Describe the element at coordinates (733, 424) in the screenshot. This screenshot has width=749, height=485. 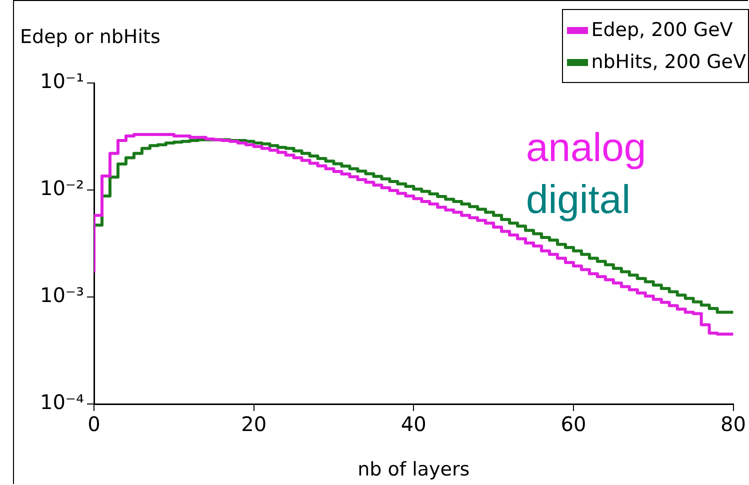
I see `x-tick-label: 80` at that location.